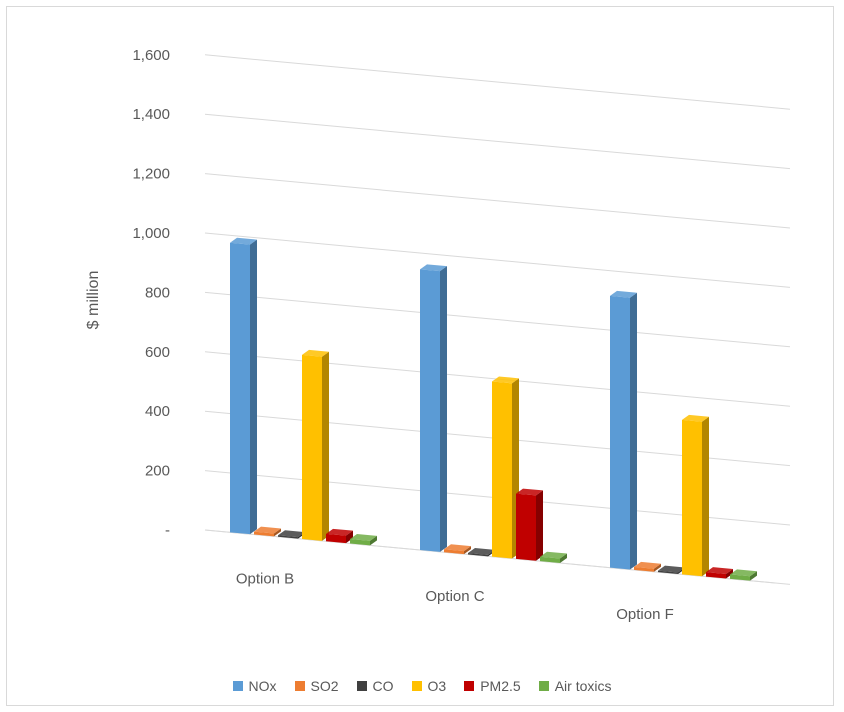 The image size is (844, 712). What do you see at coordinates (157, 411) in the screenshot?
I see `y-tick-label: 400` at bounding box center [157, 411].